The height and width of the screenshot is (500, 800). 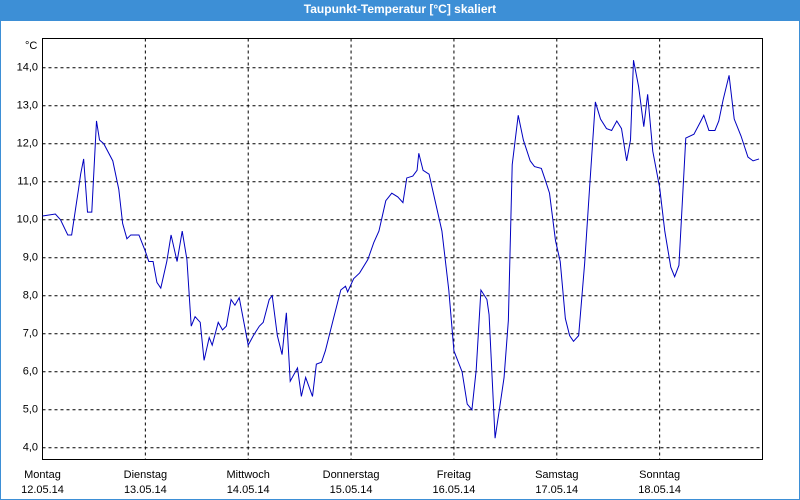 What do you see at coordinates (42, 490) in the screenshot?
I see `x-tick-date: 12.05.14` at bounding box center [42, 490].